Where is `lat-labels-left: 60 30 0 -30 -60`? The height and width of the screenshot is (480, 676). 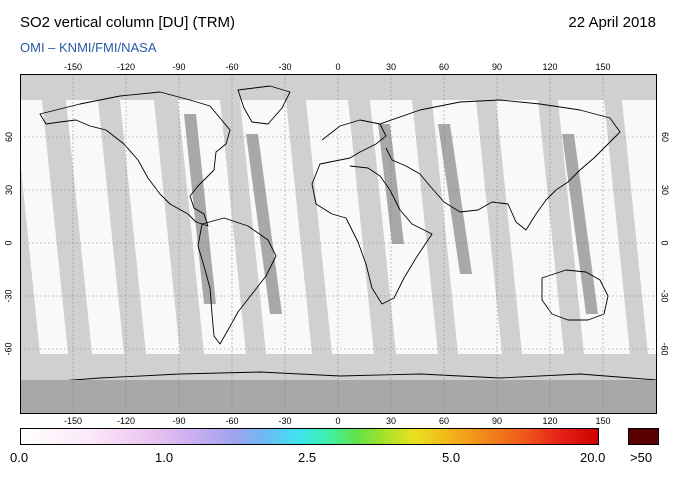 lat-labels-left: 60 30 0 -30 -60 is located at coordinates (11, 244).